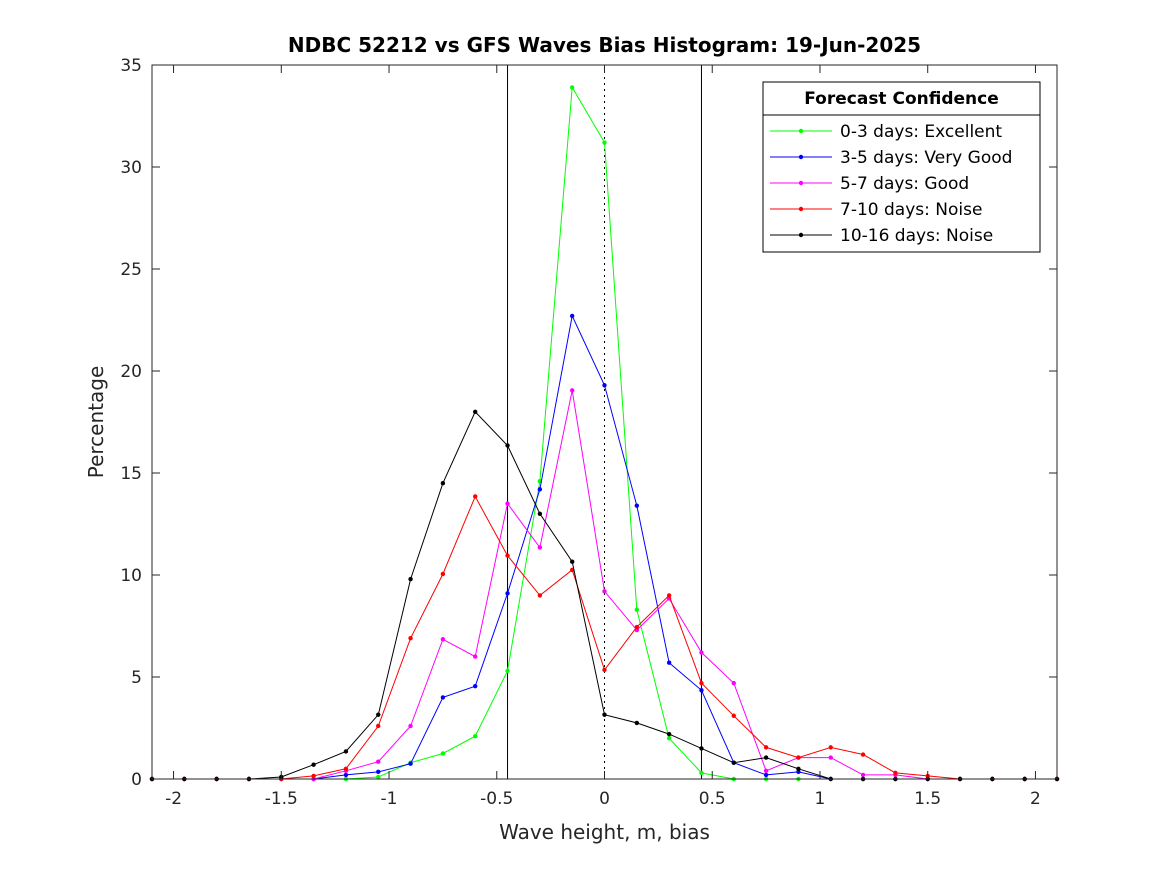  I want to click on legend-label: 3-5 days: Very Good, so click(926, 158).